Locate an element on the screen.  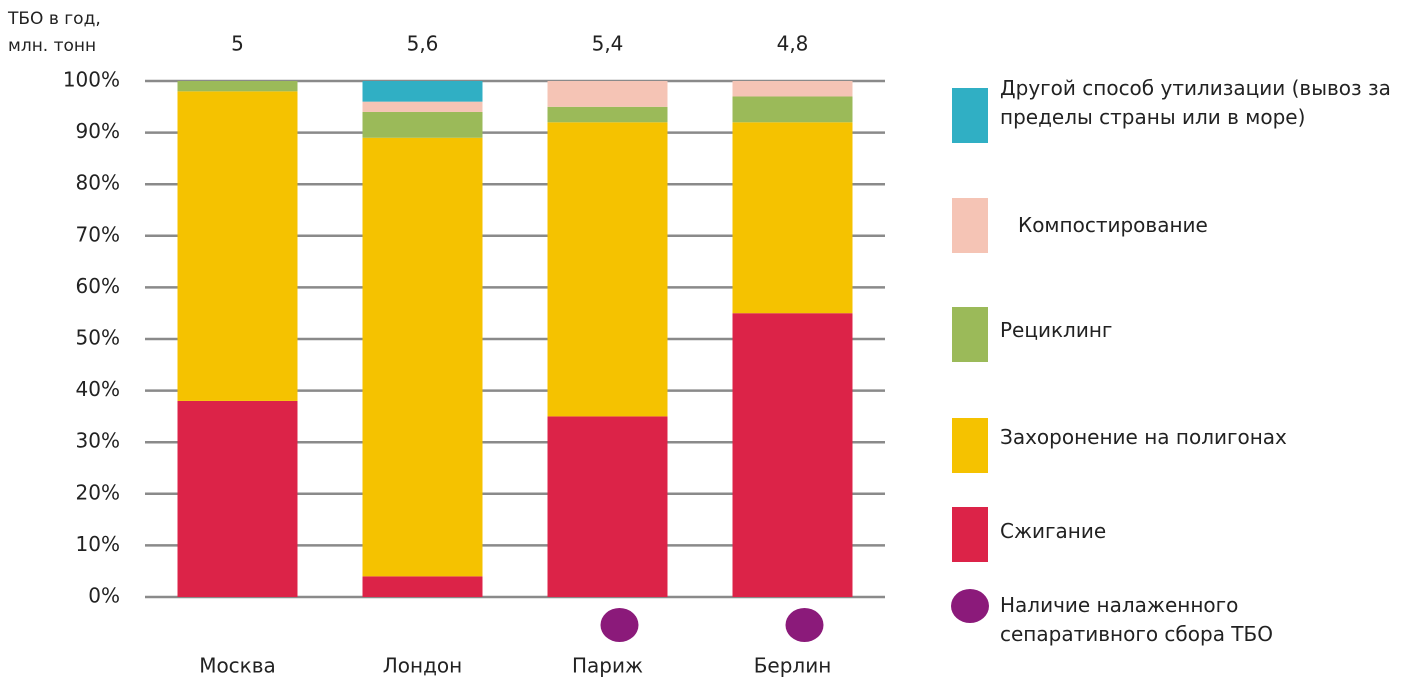
y-tick-label: 20% is located at coordinates (98, 492).